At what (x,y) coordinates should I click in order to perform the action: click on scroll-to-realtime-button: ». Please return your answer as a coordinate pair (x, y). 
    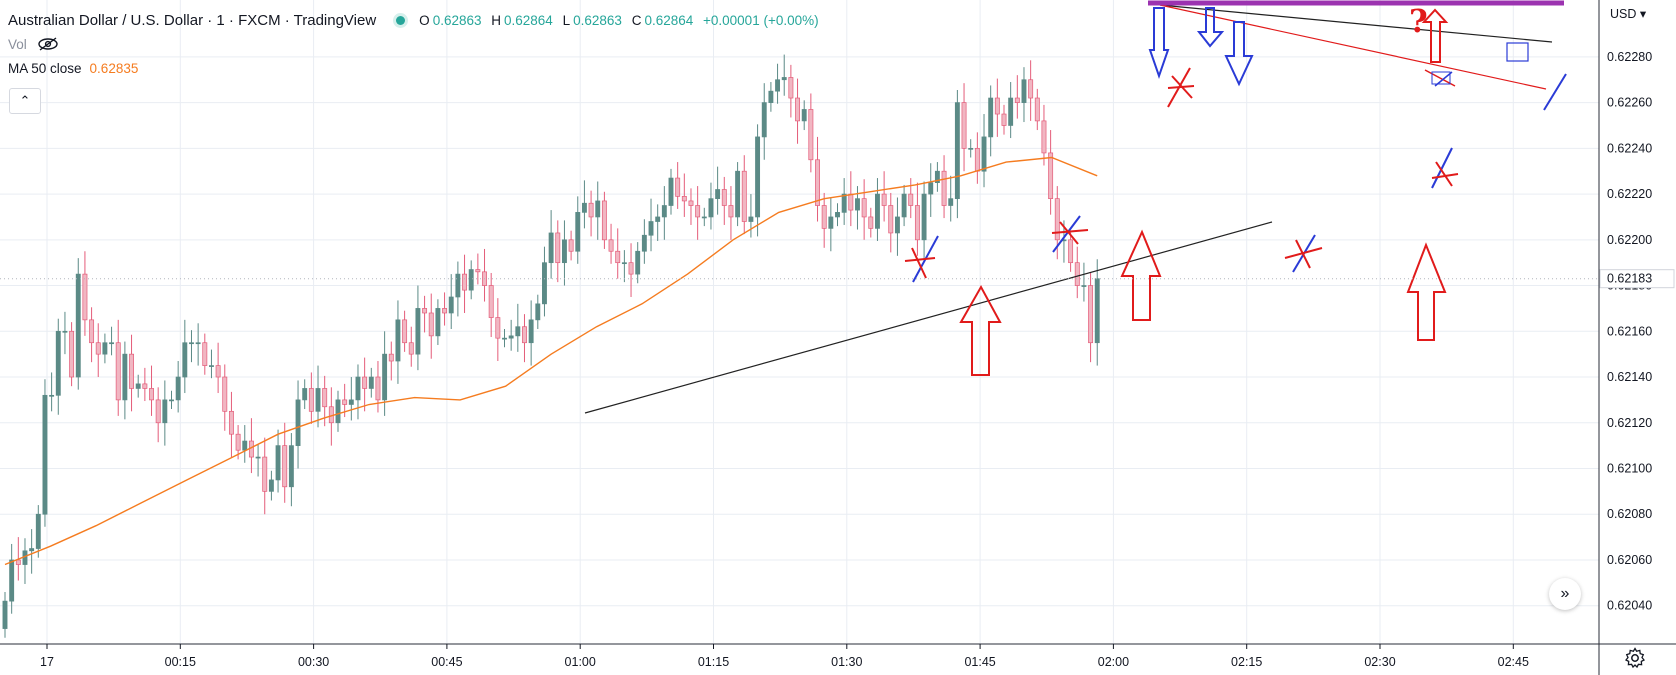
    Looking at the image, I should click on (1565, 594).